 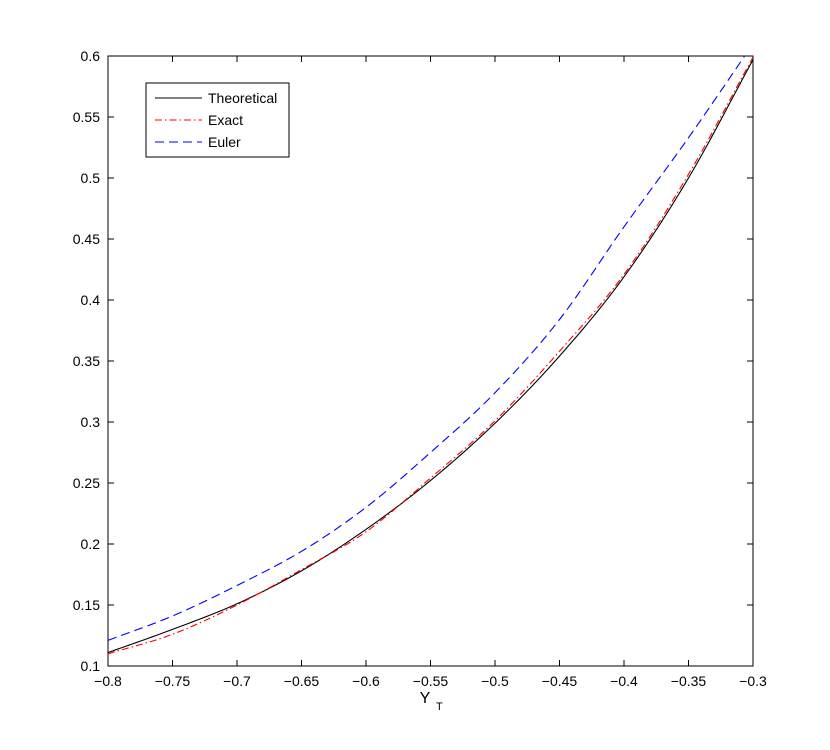 What do you see at coordinates (224, 142) in the screenshot?
I see `legend-label: Euler` at bounding box center [224, 142].